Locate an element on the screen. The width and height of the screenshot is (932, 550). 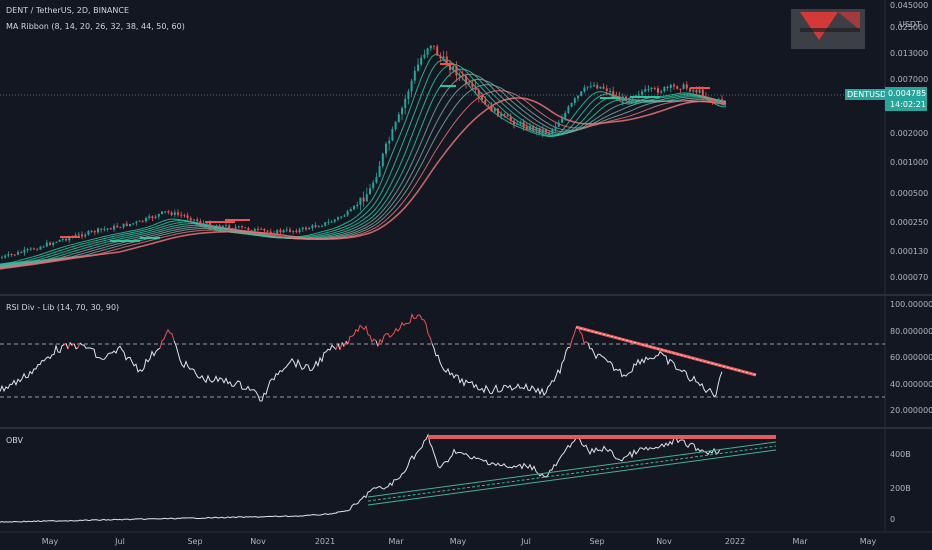
price-tick-label: 0.013000 is located at coordinates (909, 53).